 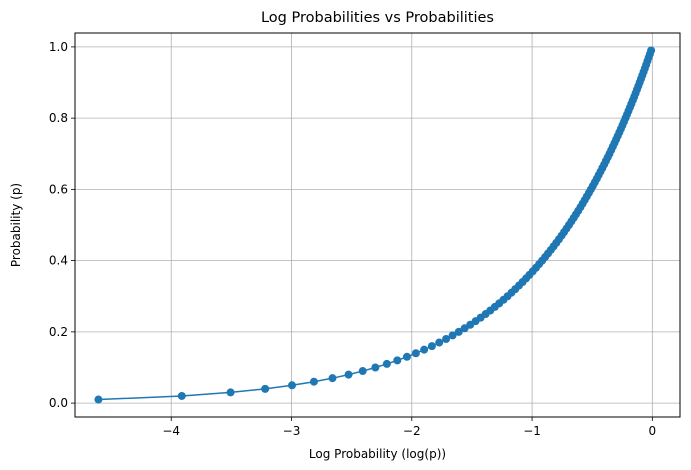 I want to click on x-tick-label: 0, so click(x=653, y=431).